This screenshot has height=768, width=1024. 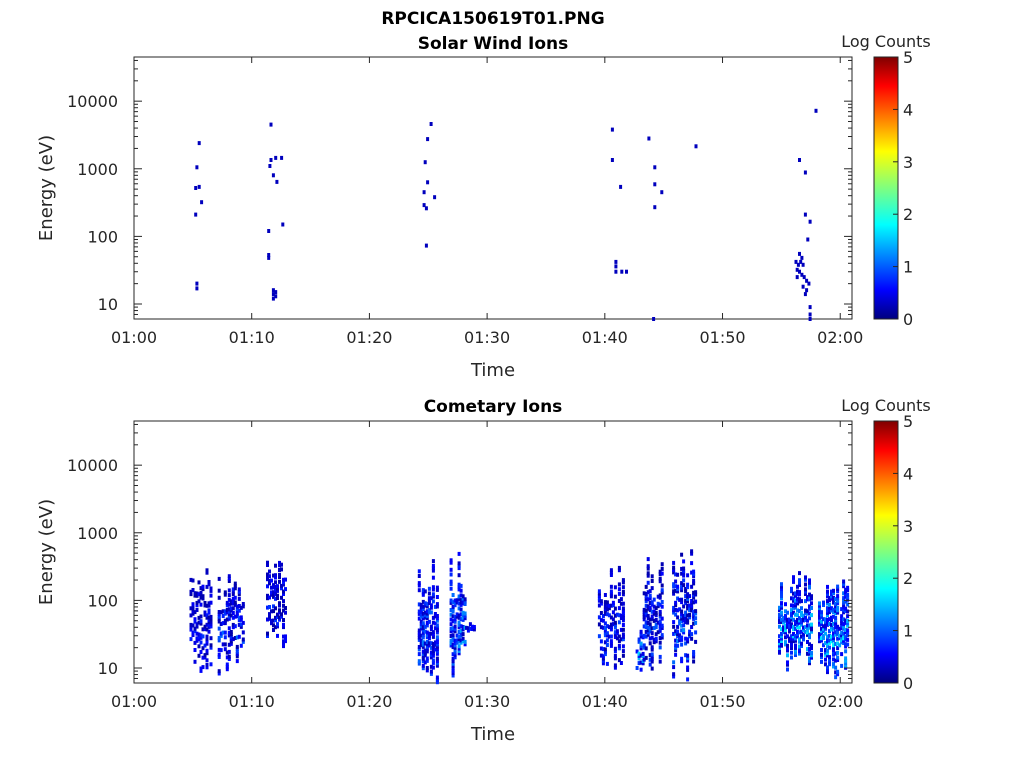 What do you see at coordinates (908, 57) in the screenshot?
I see `colorbar-tick-label: 5` at bounding box center [908, 57].